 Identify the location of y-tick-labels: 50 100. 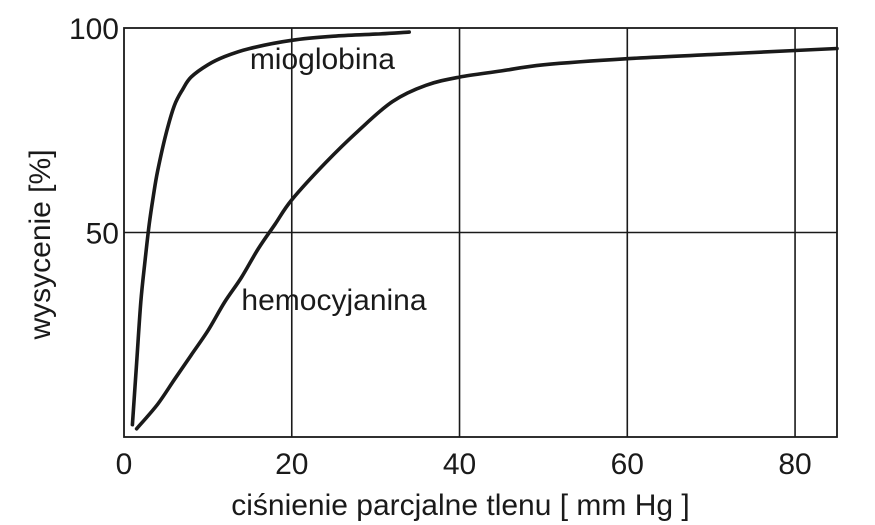
(94, 132).